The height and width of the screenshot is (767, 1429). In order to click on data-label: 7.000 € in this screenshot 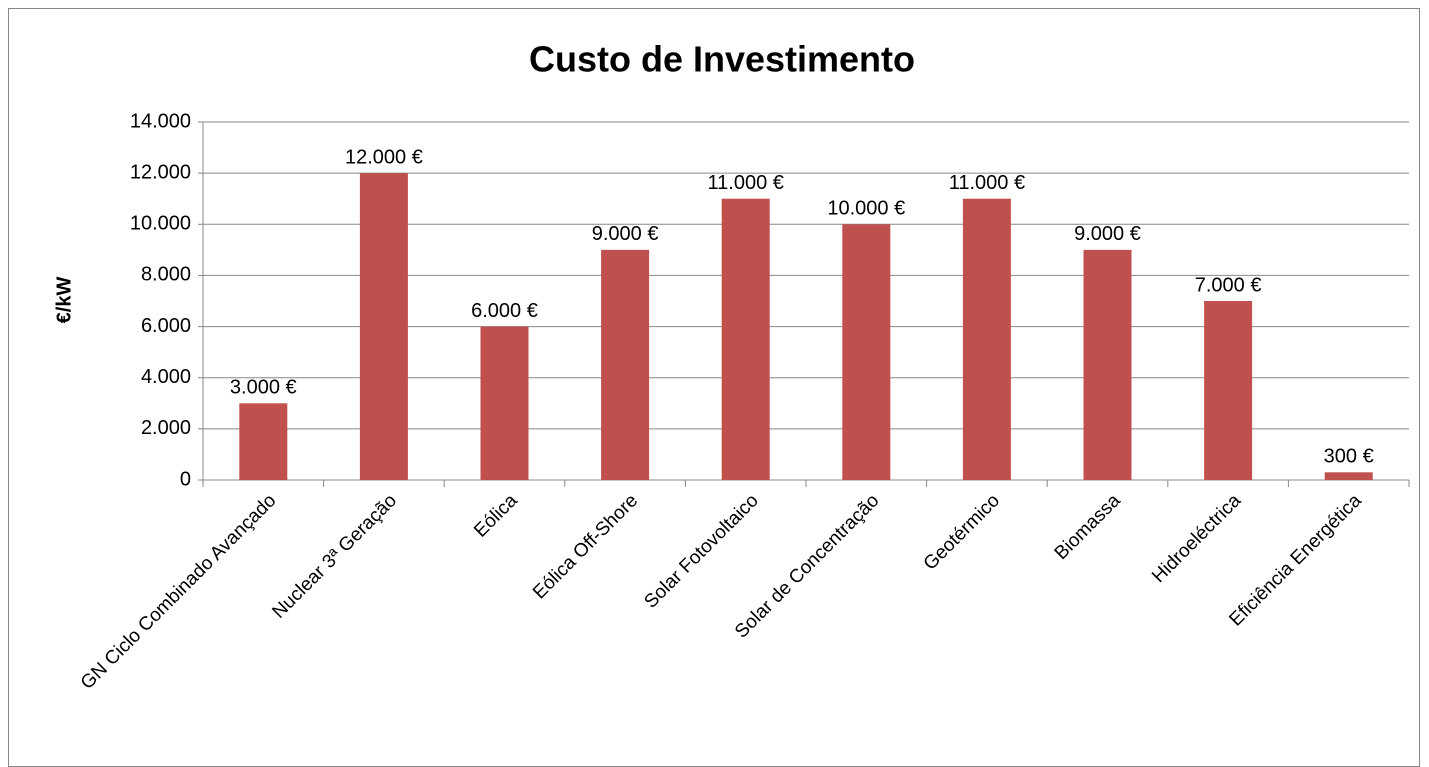, I will do `click(1228, 285)`.